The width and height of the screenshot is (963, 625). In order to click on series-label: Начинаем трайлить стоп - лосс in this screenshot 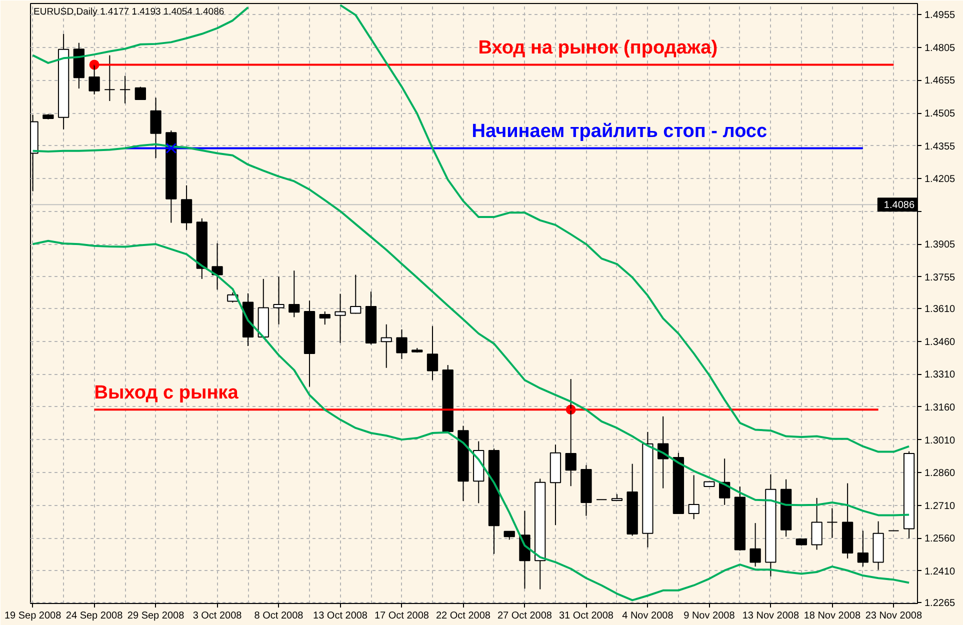, I will do `click(620, 131)`.